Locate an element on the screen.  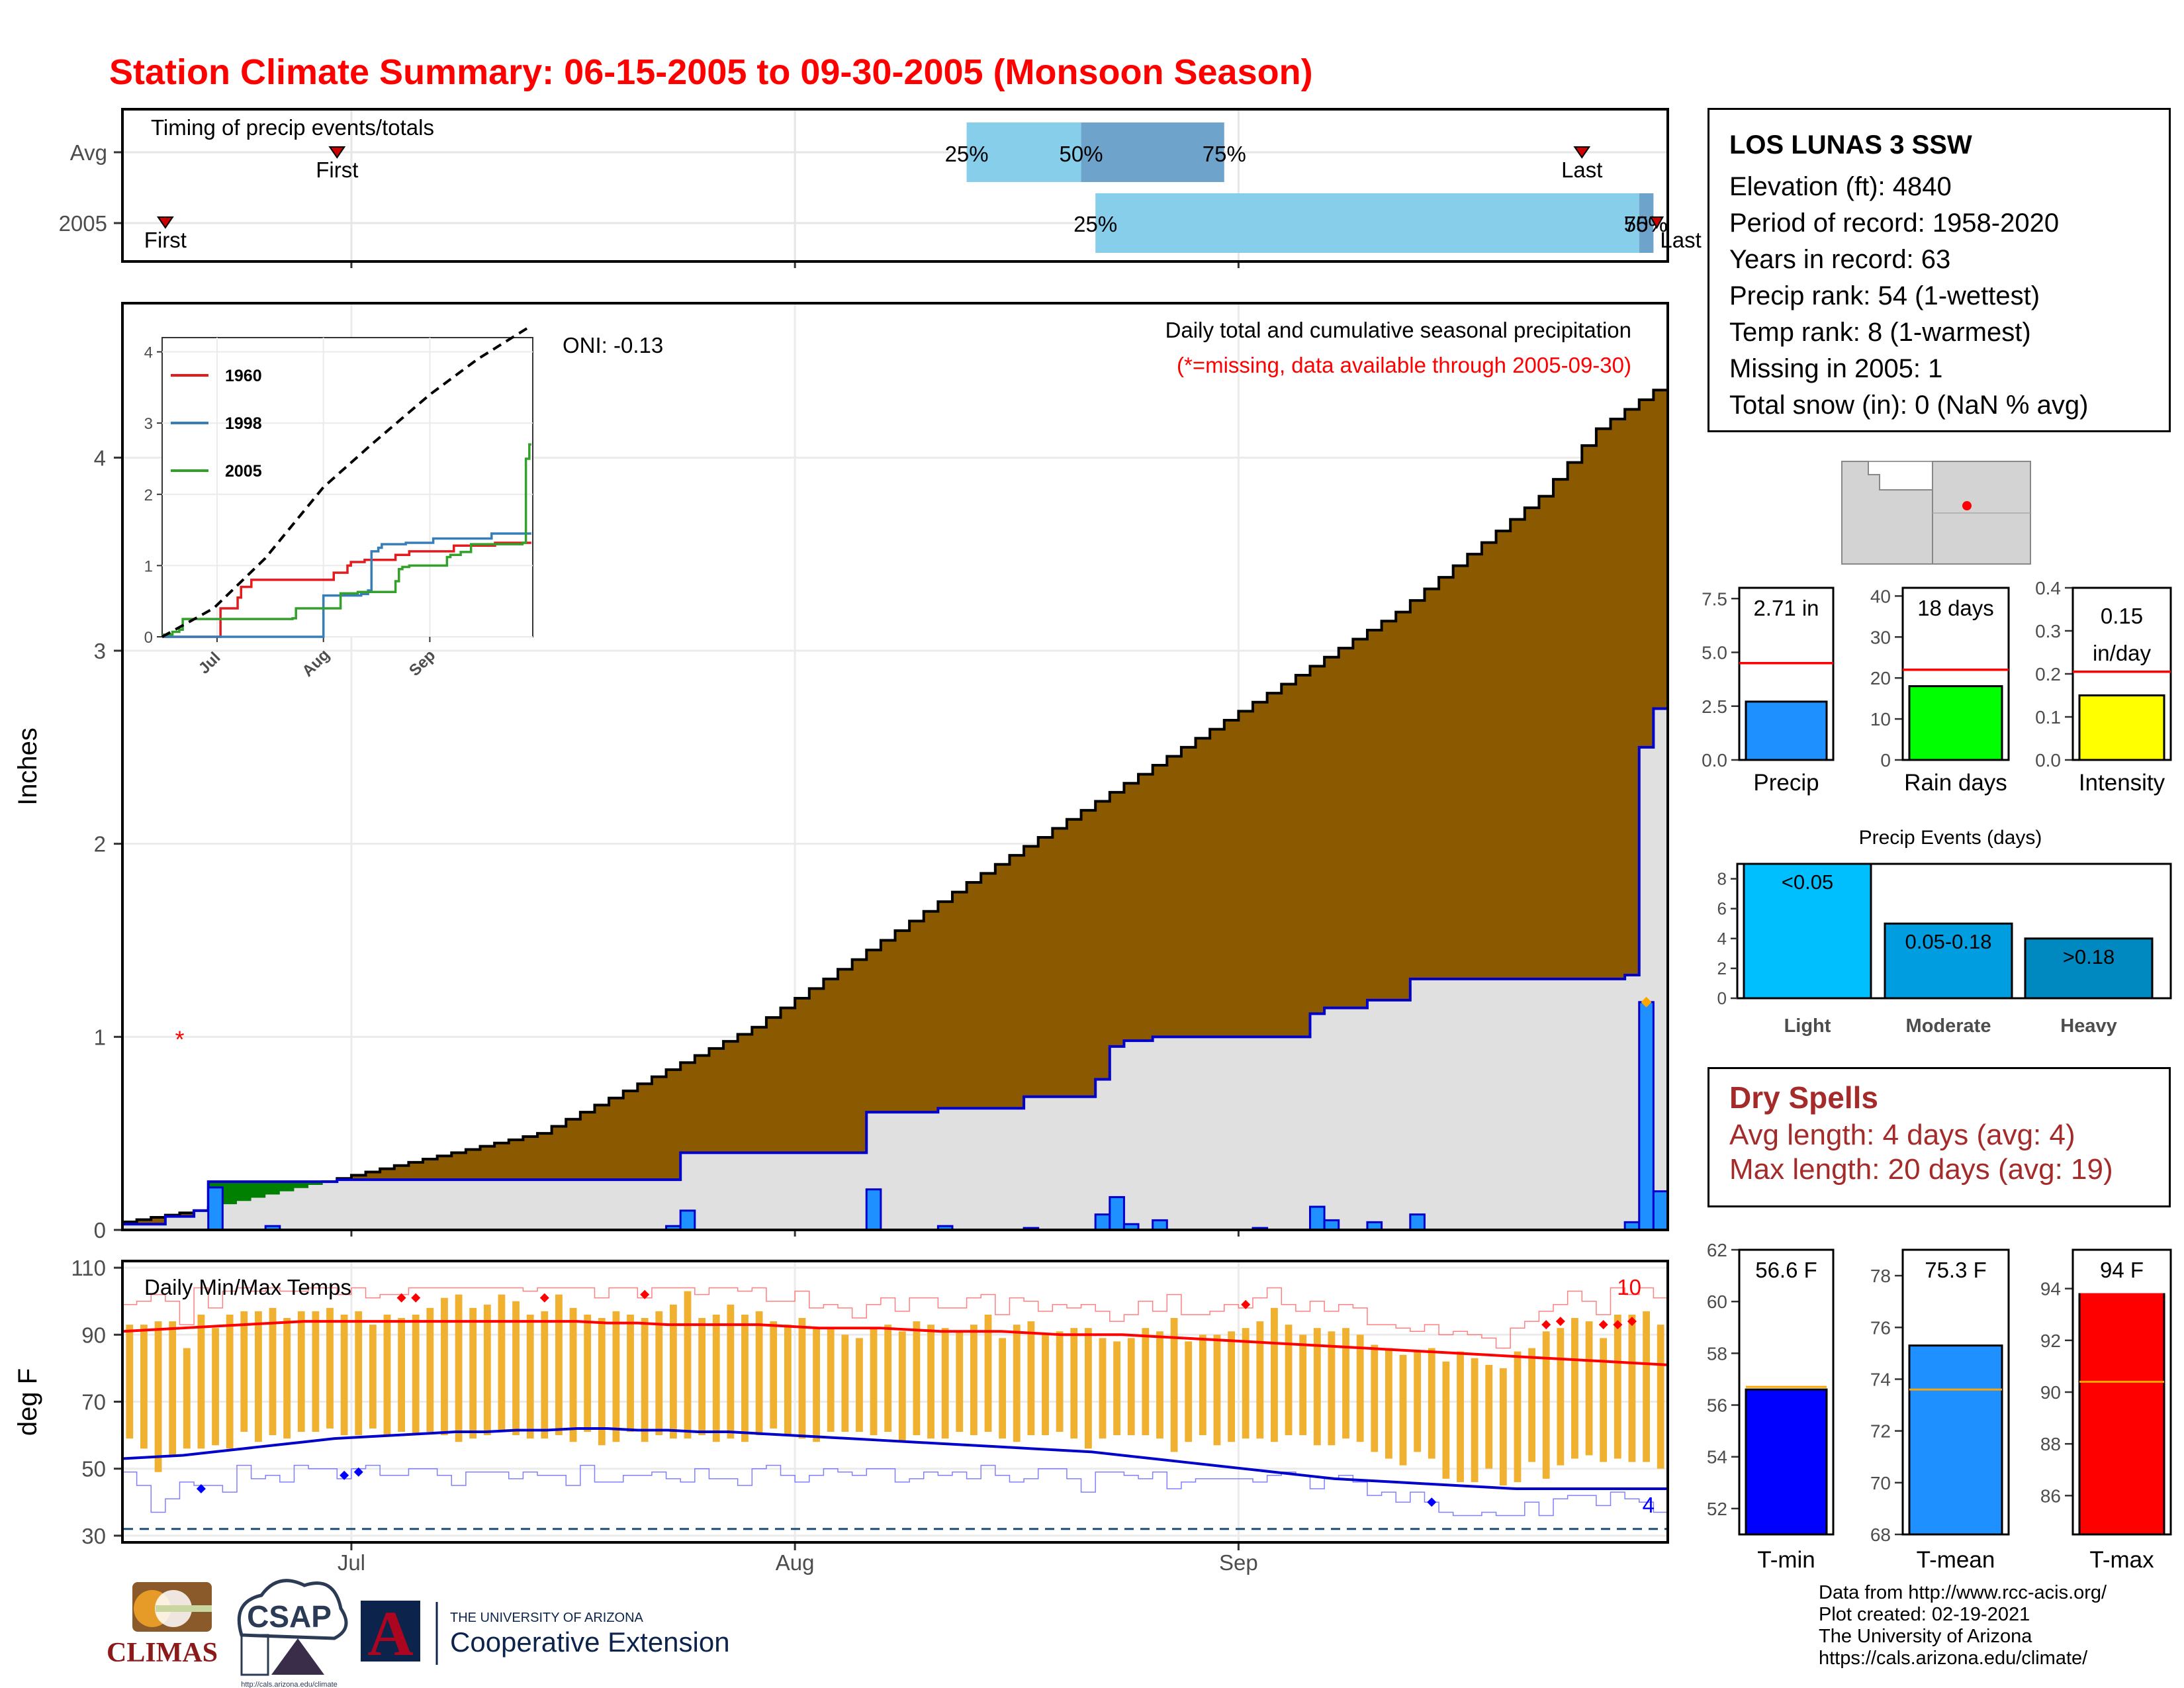
summary-y-tick-label: 52 is located at coordinates (1717, 1509).